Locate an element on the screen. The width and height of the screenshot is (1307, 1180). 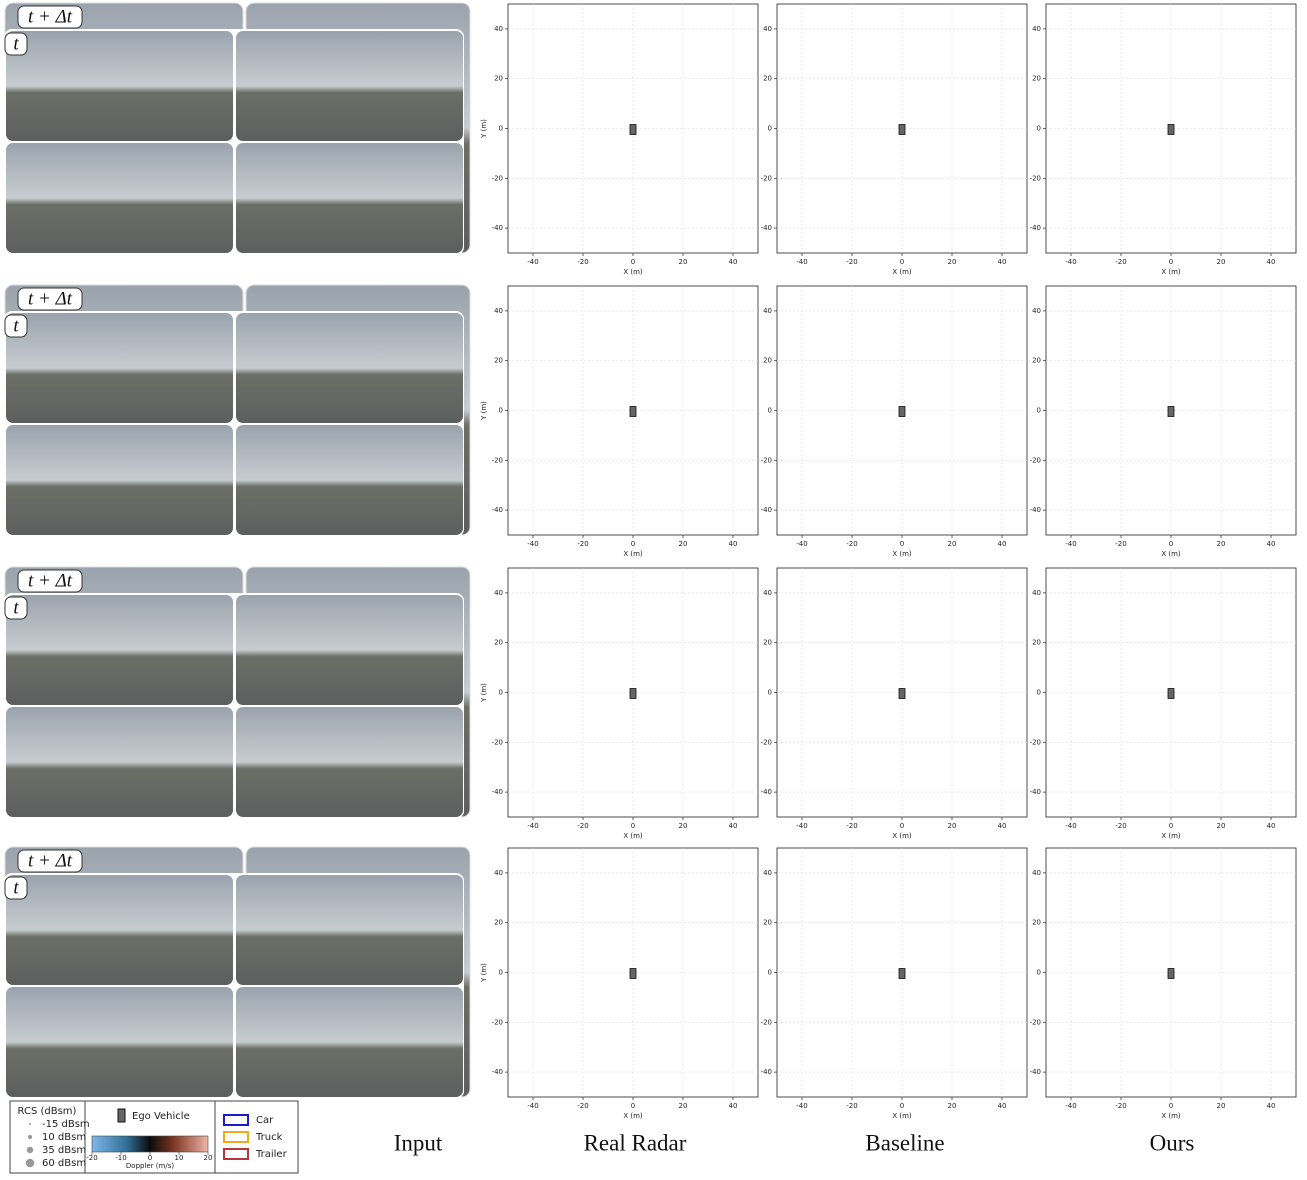
legend-label: 35 dBsm is located at coordinates (64, 1150).